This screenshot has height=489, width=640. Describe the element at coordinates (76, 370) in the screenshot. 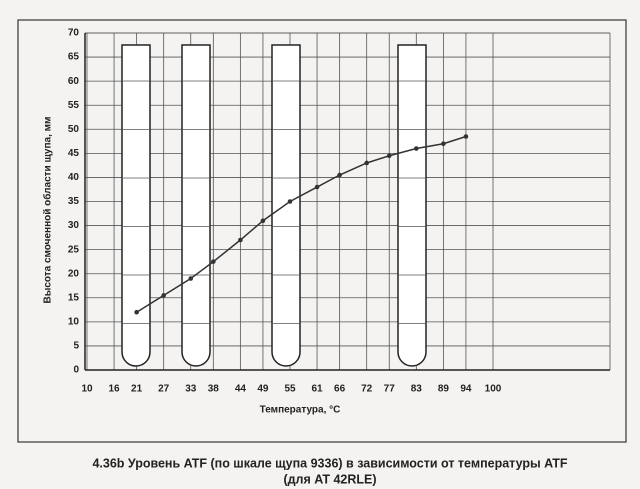

I see `y-tick-label: 0` at that location.